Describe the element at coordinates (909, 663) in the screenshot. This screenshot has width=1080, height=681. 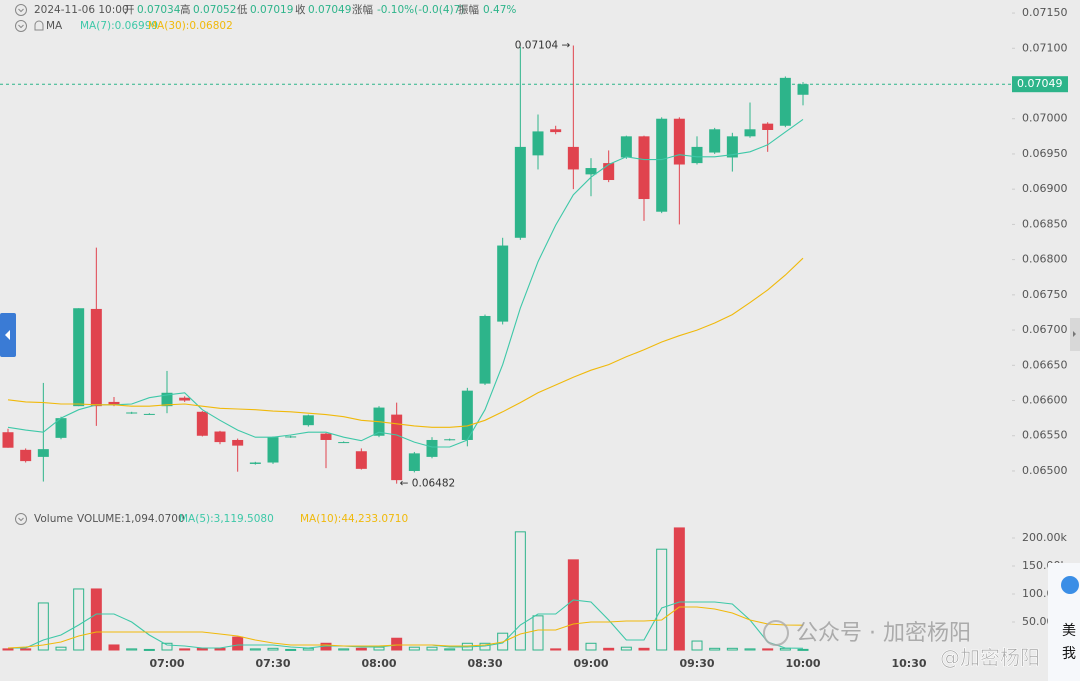
I see `x-tick-label: 10:30` at that location.